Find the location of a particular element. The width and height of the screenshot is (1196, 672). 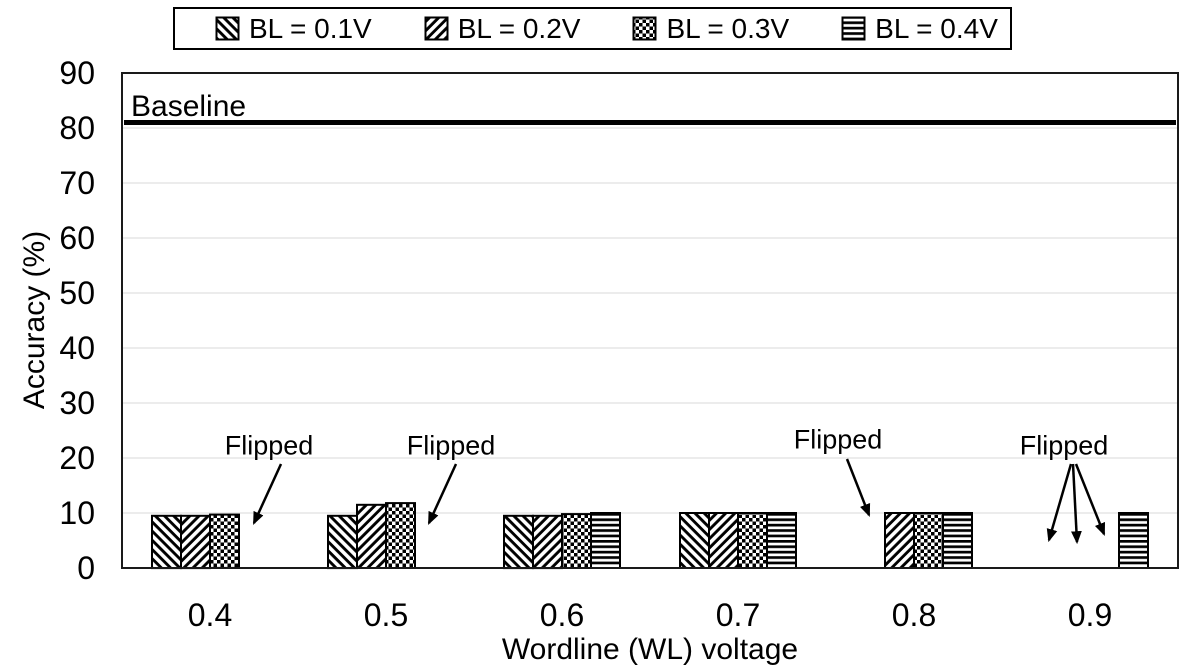

y-tick-label: 60 is located at coordinates (77, 238).